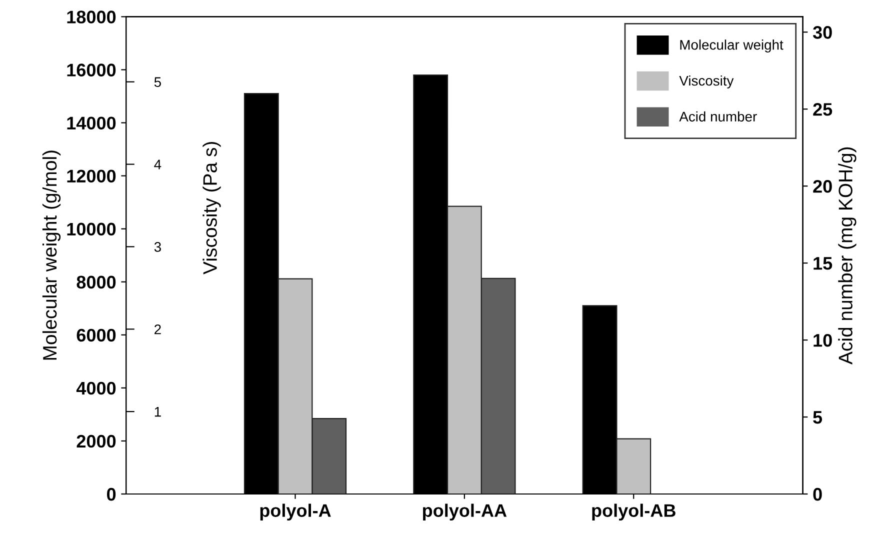  I want to click on y2-axis-title: Acid number (mg KOH/g), so click(847, 255).